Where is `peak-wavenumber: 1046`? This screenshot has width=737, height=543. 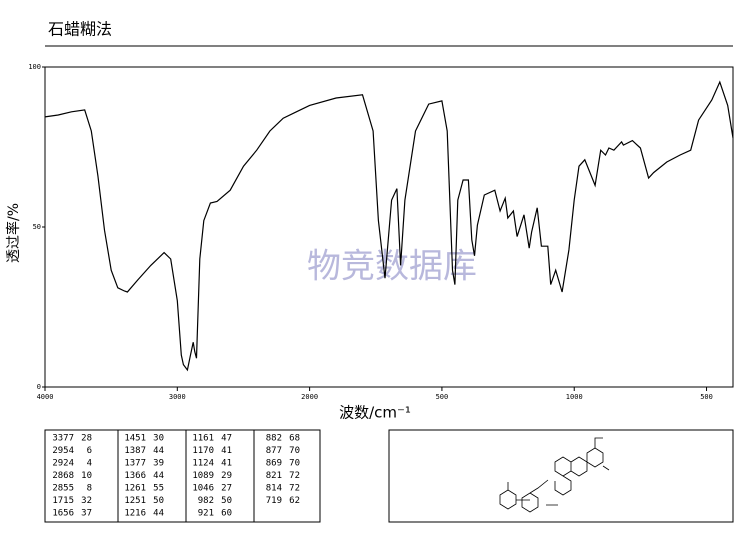
peak-wavenumber: 1046 is located at coordinates (203, 489).